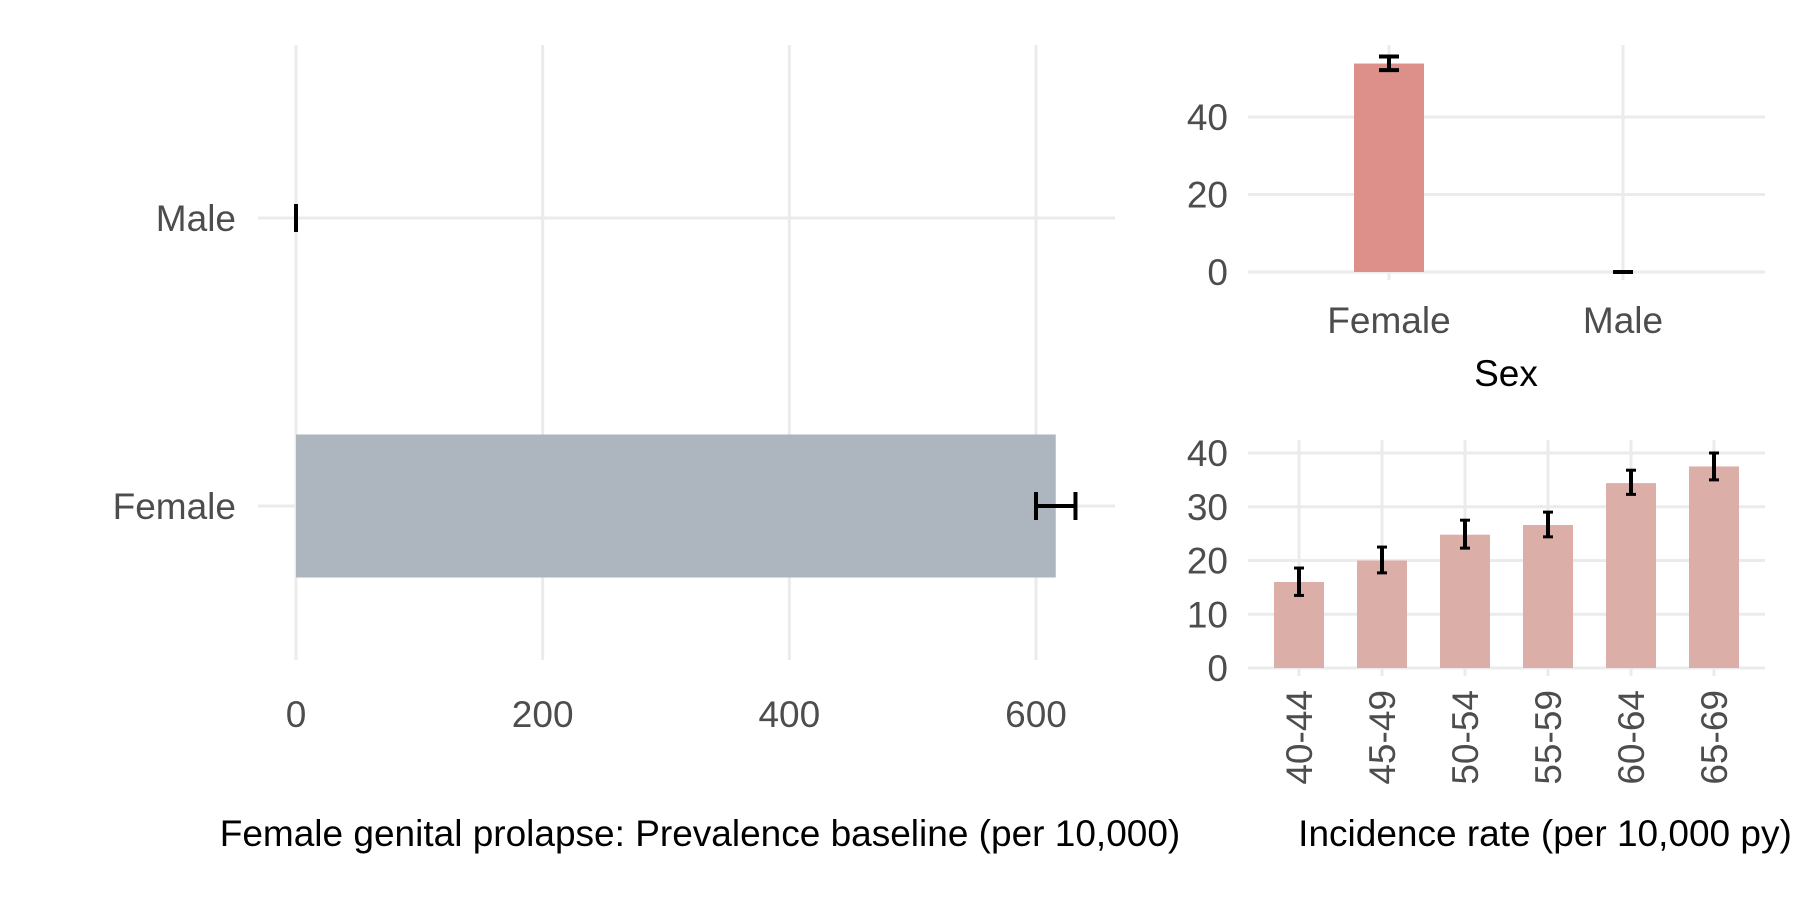 Image resolution: width=1800 pixels, height=900 pixels. I want to click on x-tick-label: 400, so click(789, 714).